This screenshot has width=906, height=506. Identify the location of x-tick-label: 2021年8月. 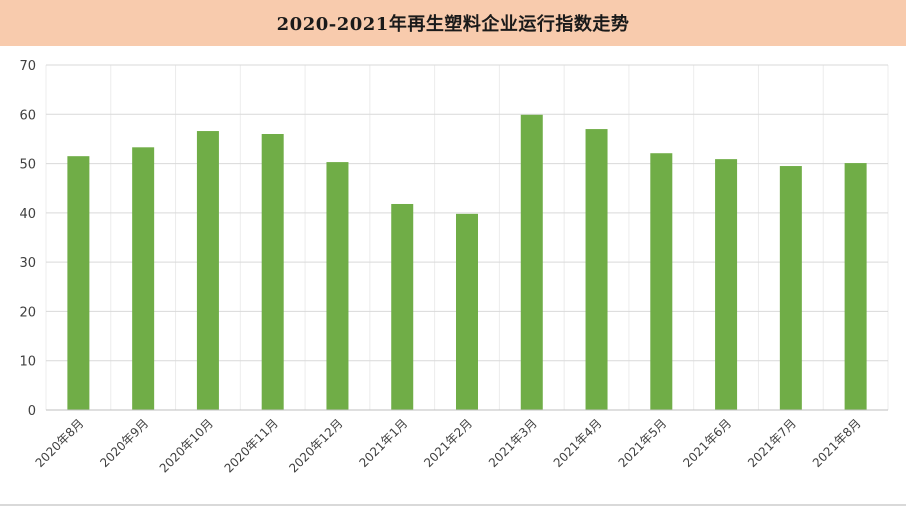
(837, 443).